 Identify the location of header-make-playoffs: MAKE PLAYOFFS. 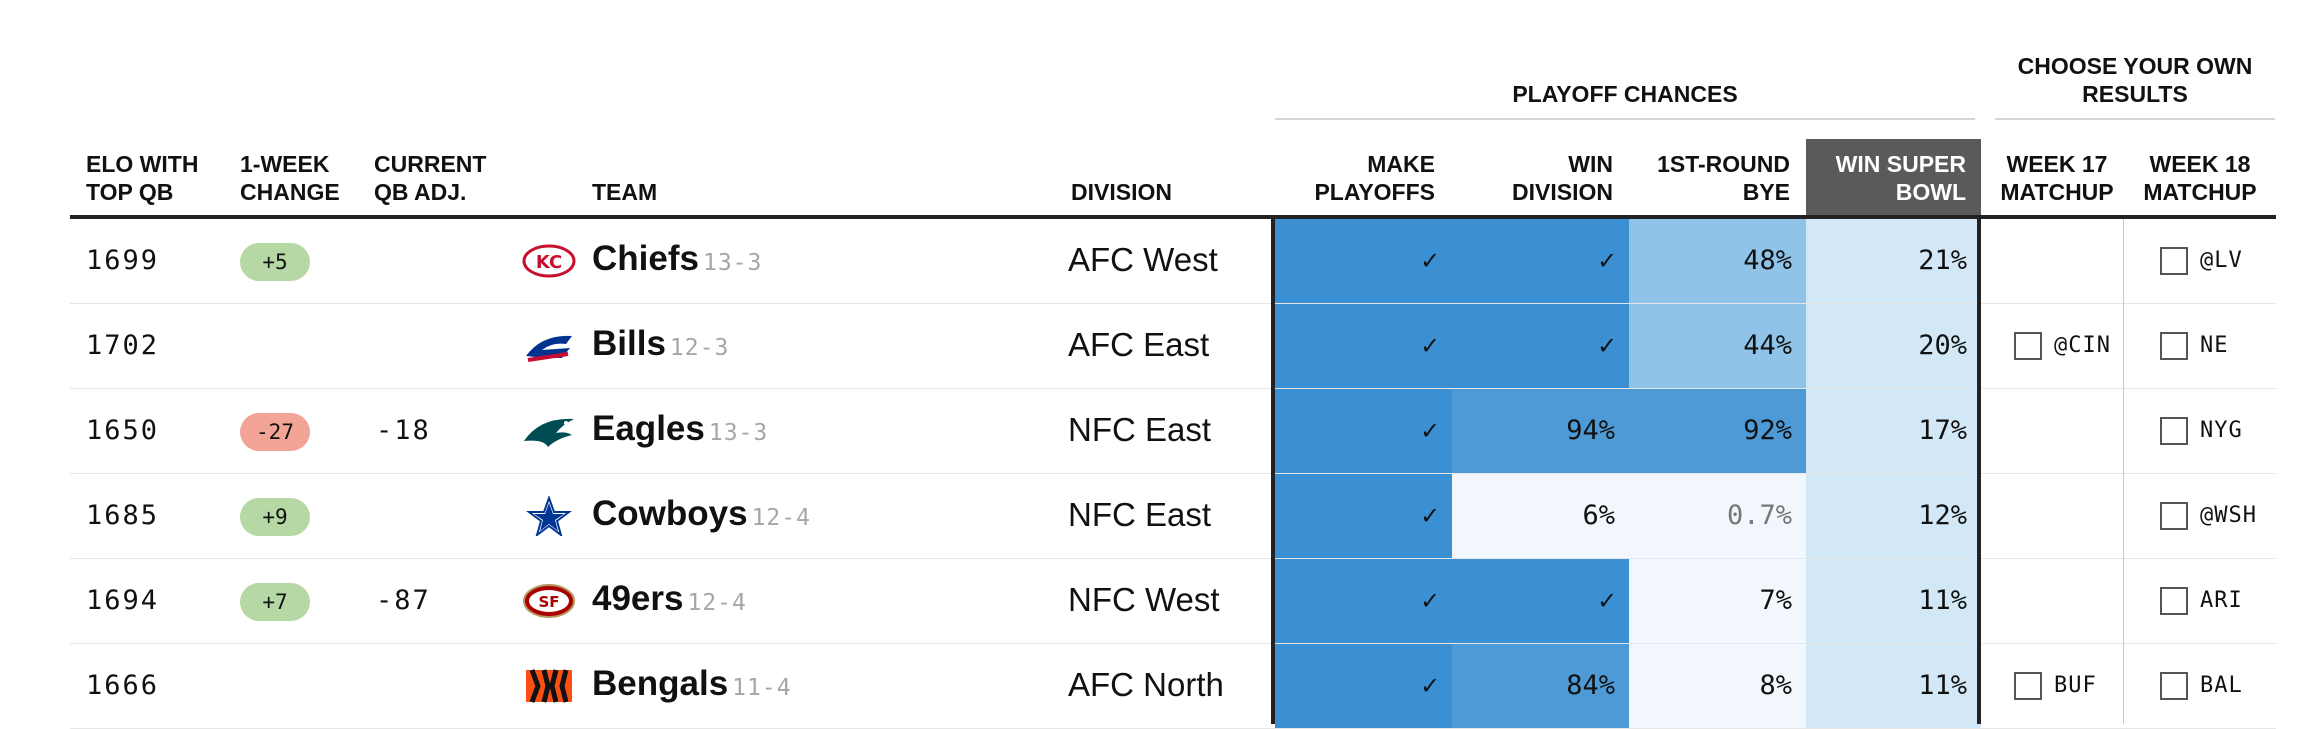
(1374, 178).